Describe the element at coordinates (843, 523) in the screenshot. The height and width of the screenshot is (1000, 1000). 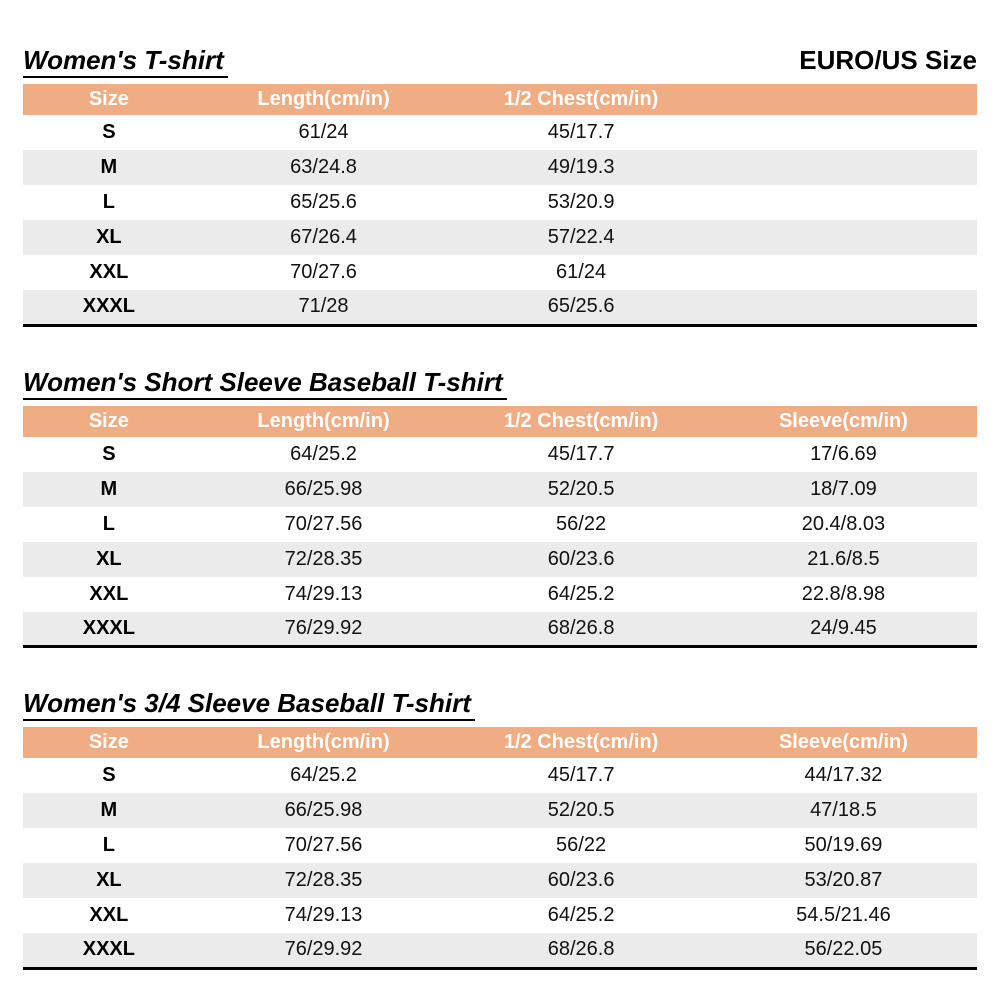
I see `measurement-cell: 20.4/8.03` at that location.